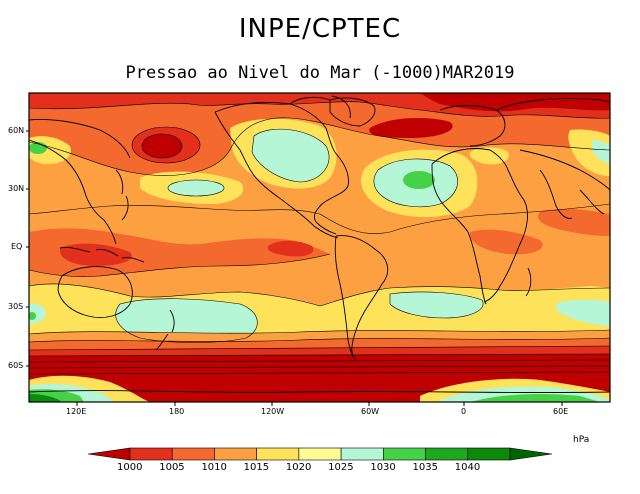 The width and height of the screenshot is (640, 494). I want to click on lon-tick-label: 120W, so click(273, 411).